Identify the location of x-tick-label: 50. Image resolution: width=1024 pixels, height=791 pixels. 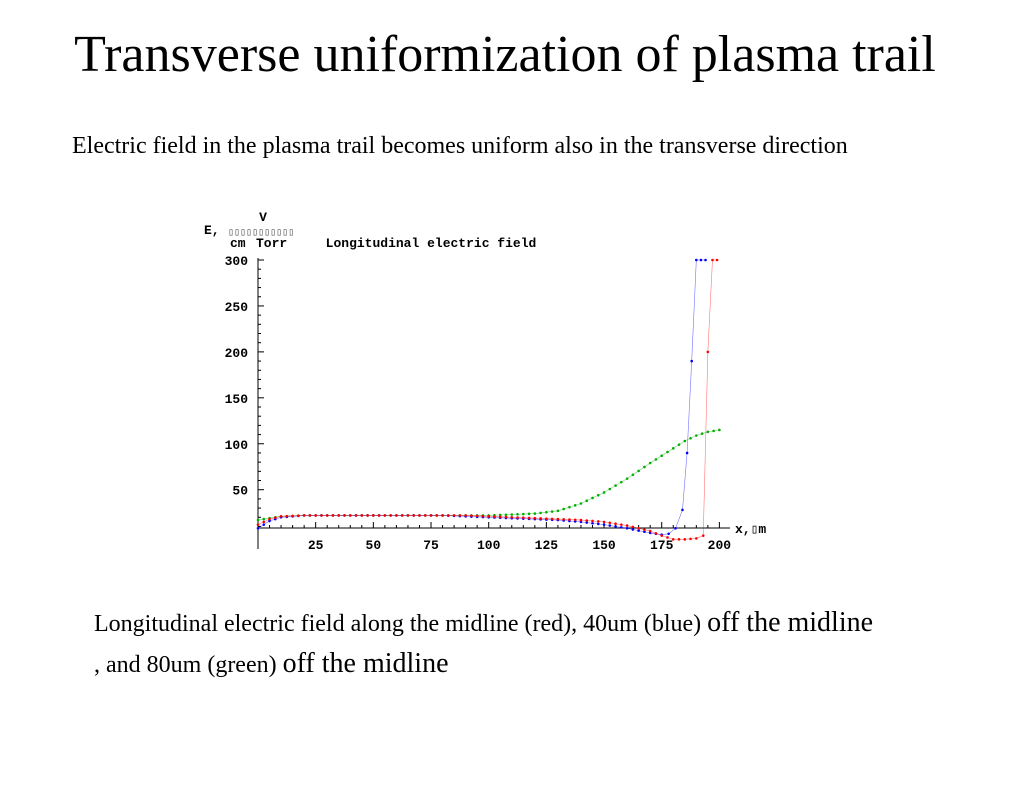
(374, 545).